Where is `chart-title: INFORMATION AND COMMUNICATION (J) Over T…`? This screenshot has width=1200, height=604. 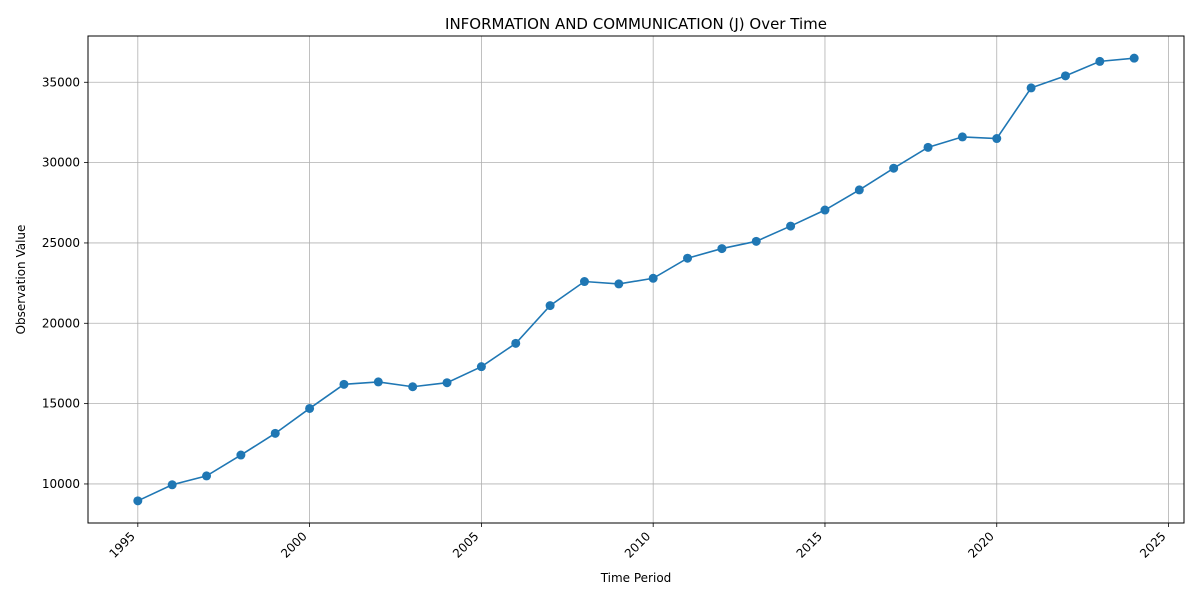
chart-title: INFORMATION AND COMMUNICATION (J) Over T… is located at coordinates (636, 24).